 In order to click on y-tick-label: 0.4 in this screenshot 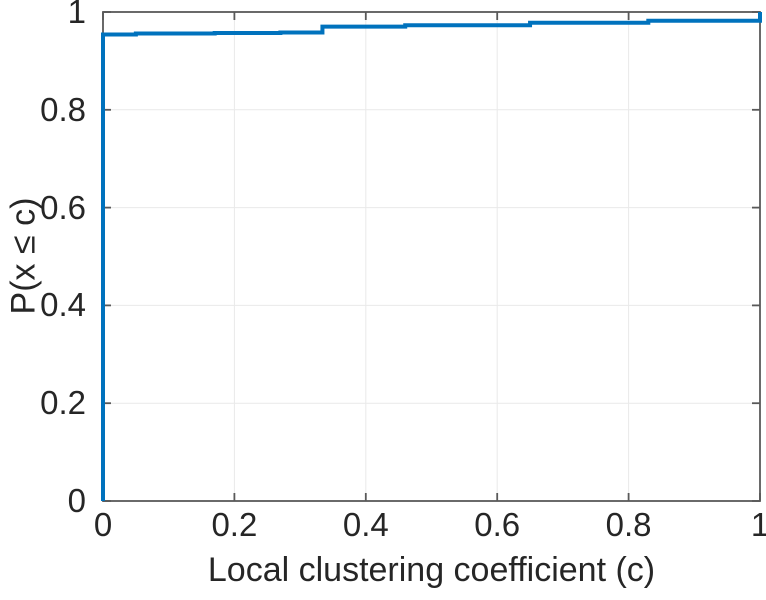, I will do `click(63, 305)`.